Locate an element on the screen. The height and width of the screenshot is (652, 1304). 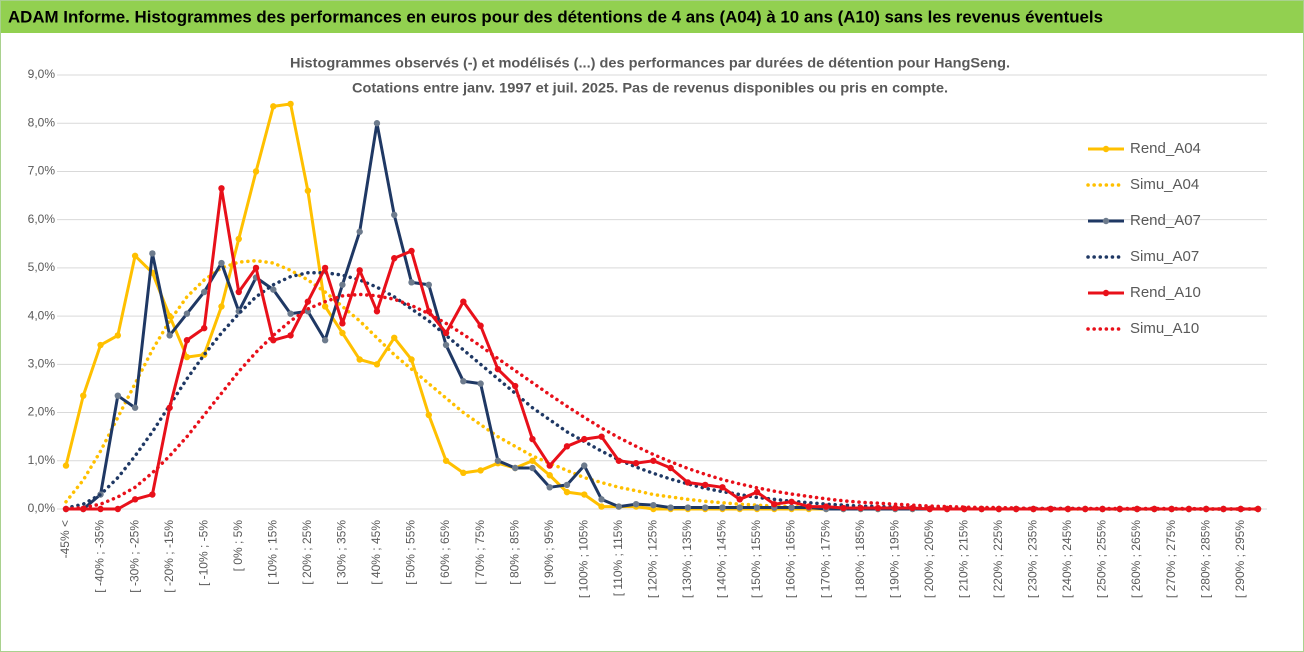
x-tick-label: [ 270% ; 275% is located at coordinates (1171, 559).